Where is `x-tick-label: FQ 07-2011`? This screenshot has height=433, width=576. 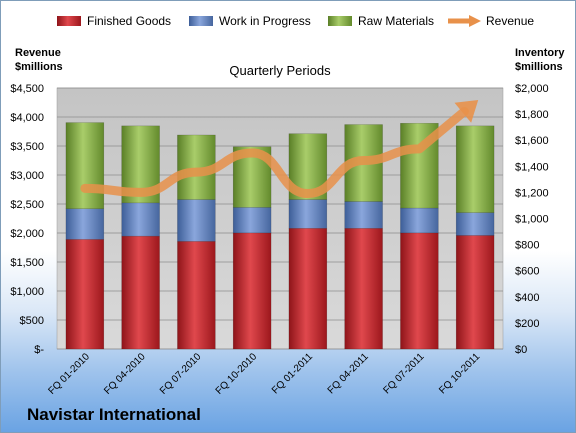 x-tick-label: FQ 07-2011 is located at coordinates (404, 373).